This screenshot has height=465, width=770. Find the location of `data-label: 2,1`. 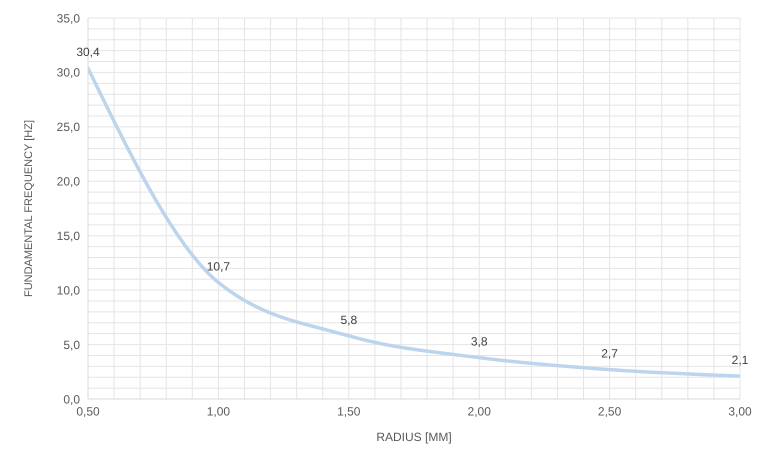

data-label: 2,1 is located at coordinates (740, 360).